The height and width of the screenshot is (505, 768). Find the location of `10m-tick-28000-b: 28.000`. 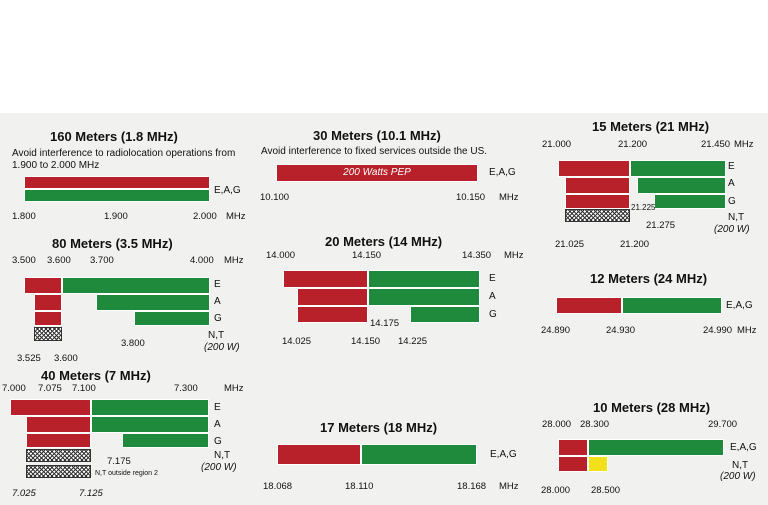

10m-tick-28000-b: 28.000 is located at coordinates (556, 490).